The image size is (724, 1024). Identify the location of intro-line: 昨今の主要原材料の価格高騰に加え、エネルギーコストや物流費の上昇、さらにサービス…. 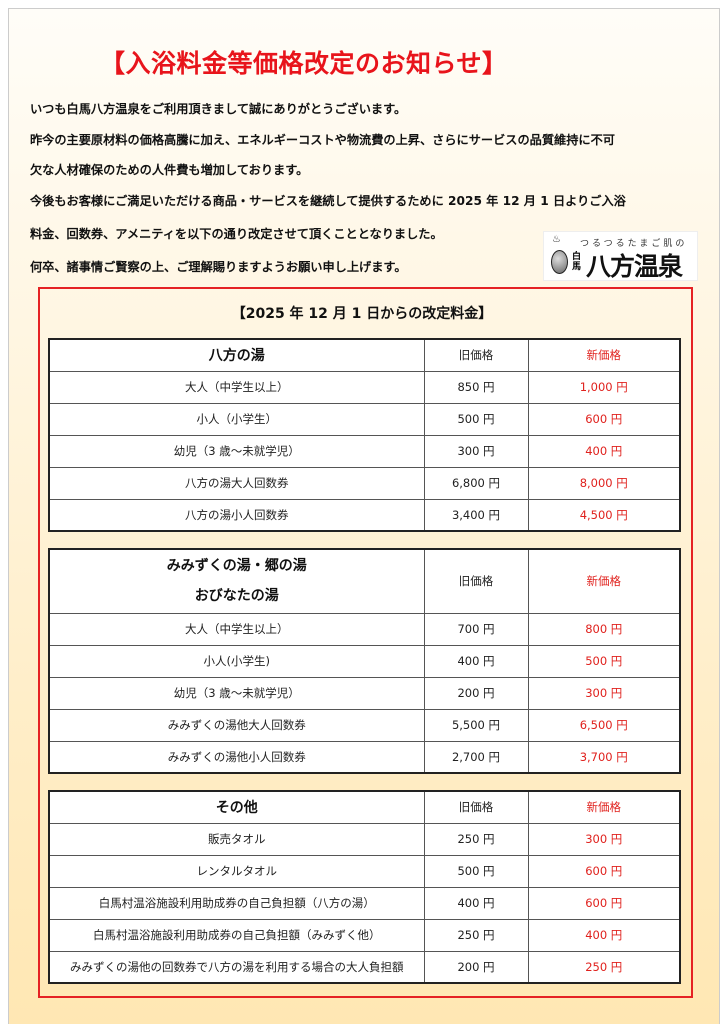
(322, 140).